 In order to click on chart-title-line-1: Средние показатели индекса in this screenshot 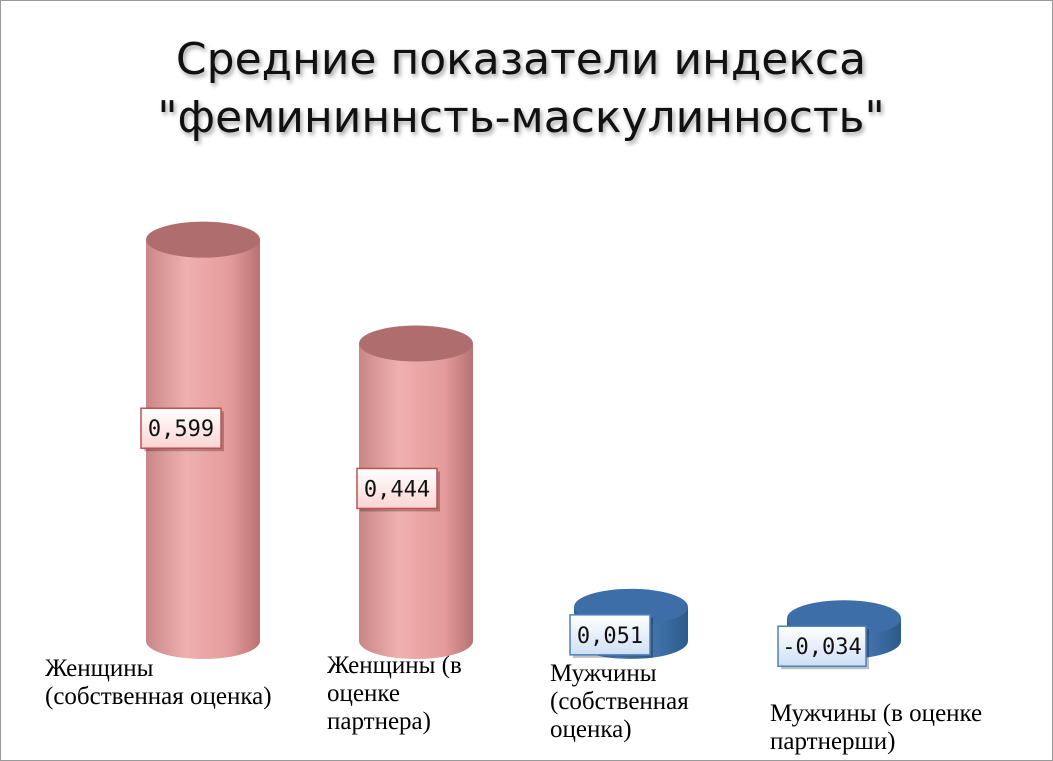, I will do `click(521, 59)`.